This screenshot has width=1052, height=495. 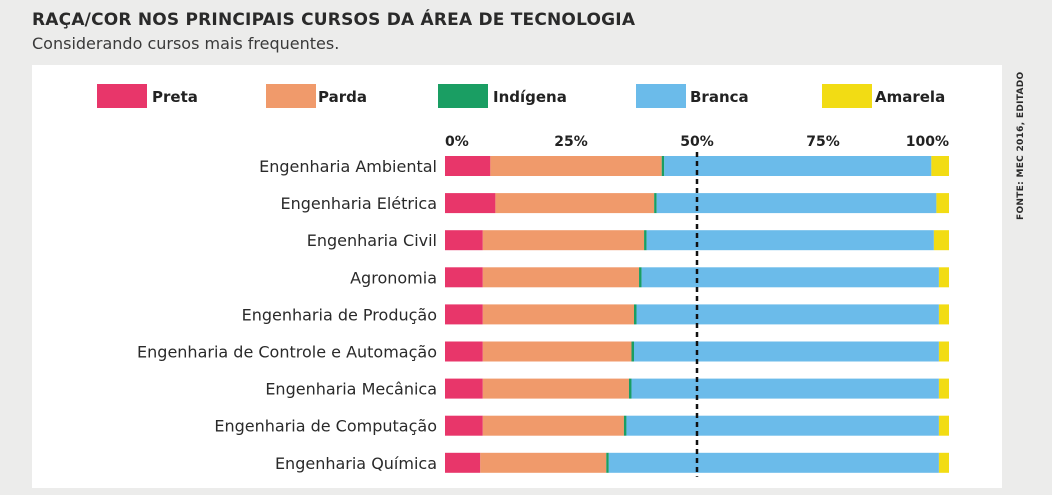 What do you see at coordinates (351, 389) in the screenshot?
I see `category-label: Engenharia Mecânica` at bounding box center [351, 389].